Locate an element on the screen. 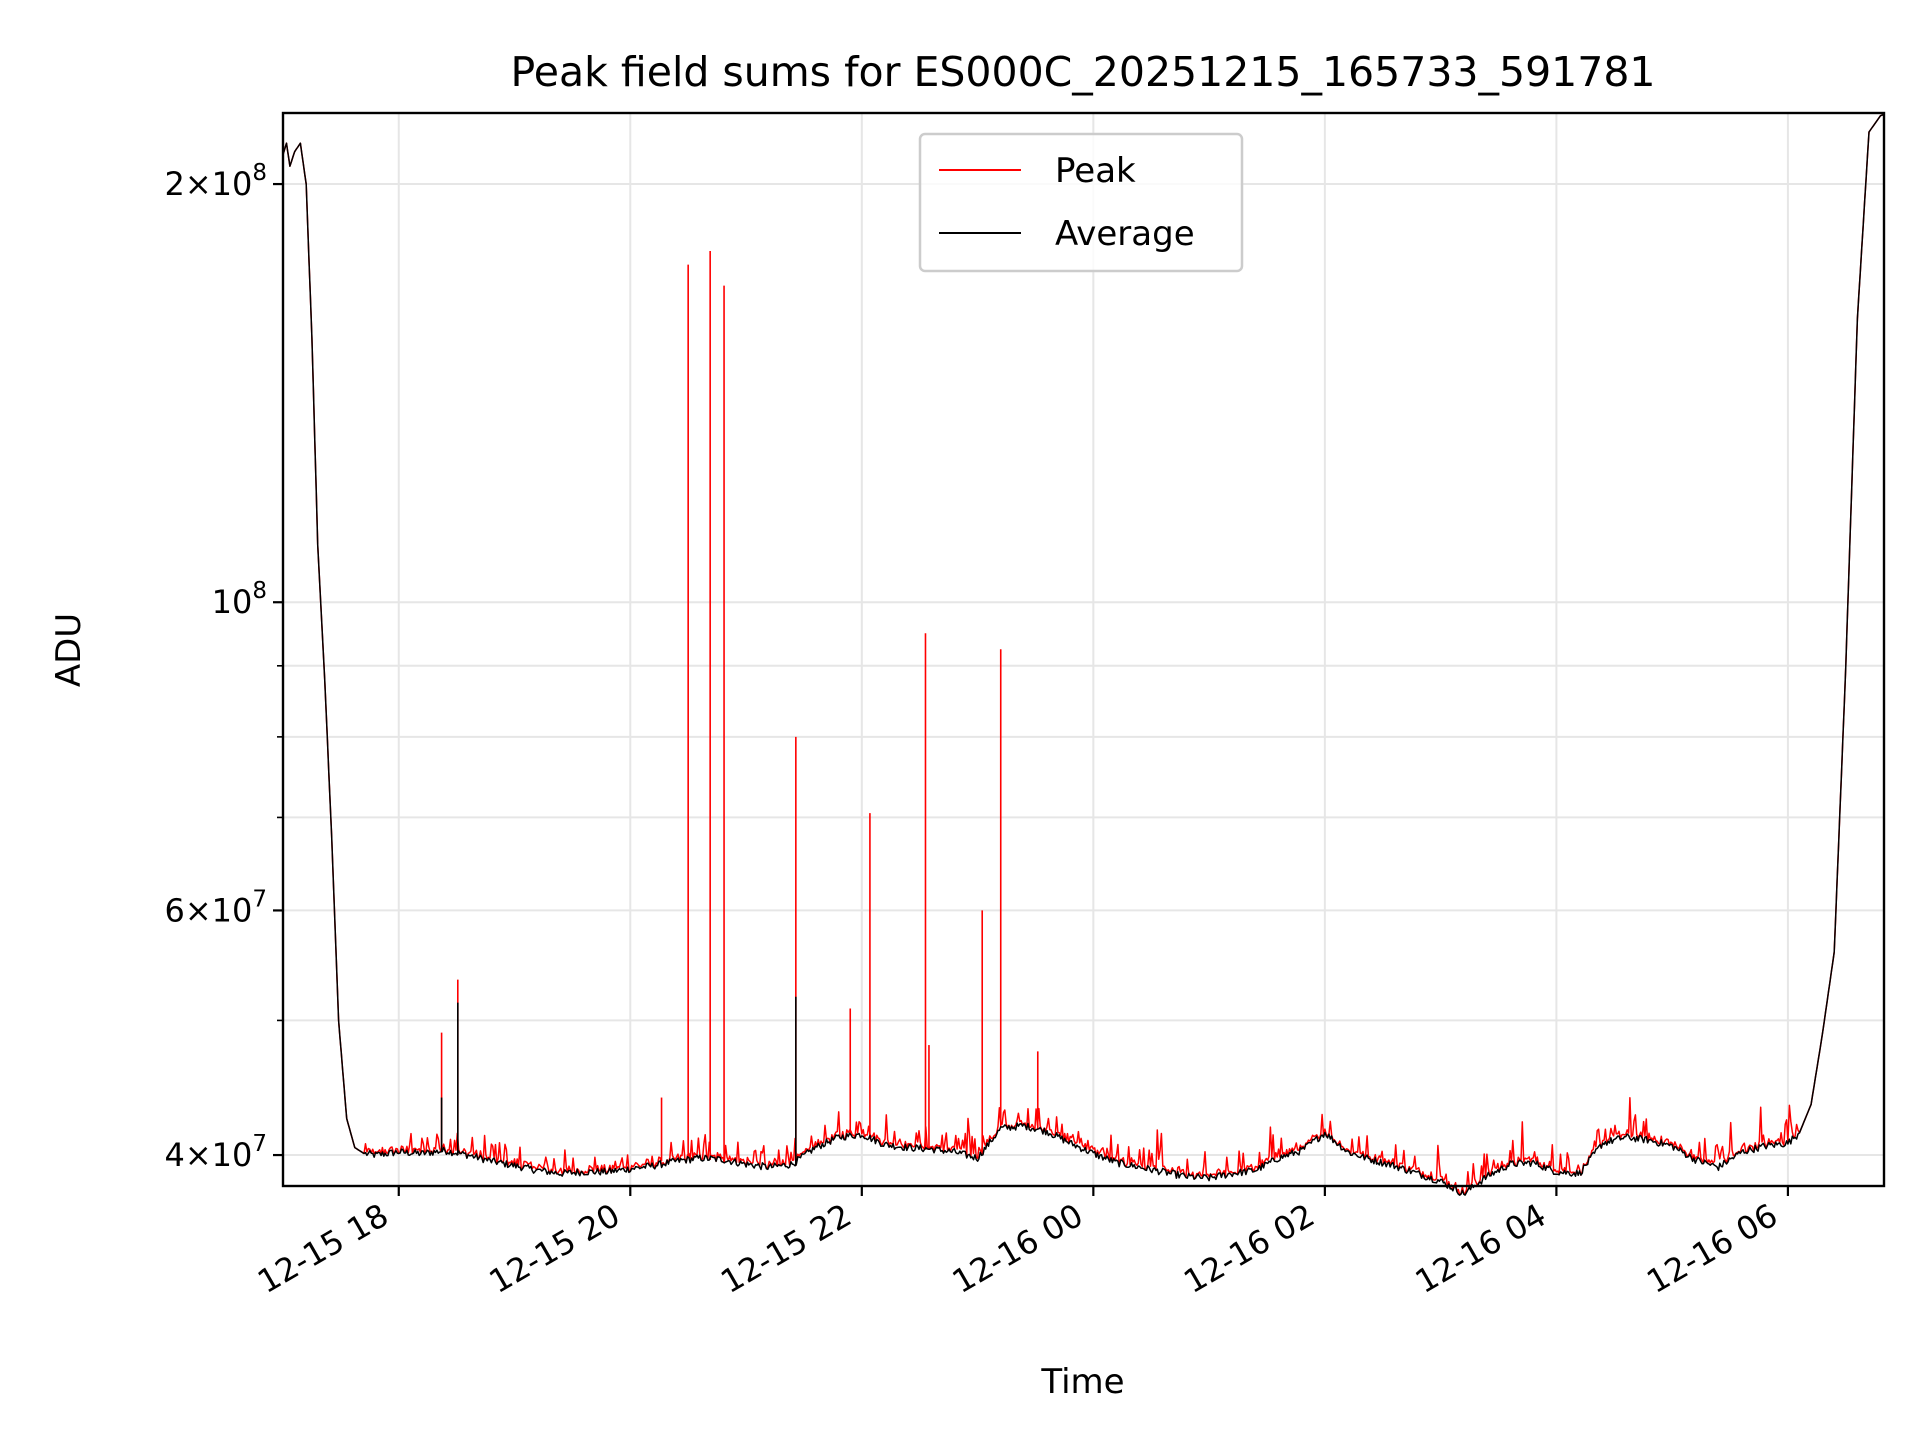 The height and width of the screenshot is (1440, 1920). y-tick-label: 6×107 is located at coordinates (215, 907).